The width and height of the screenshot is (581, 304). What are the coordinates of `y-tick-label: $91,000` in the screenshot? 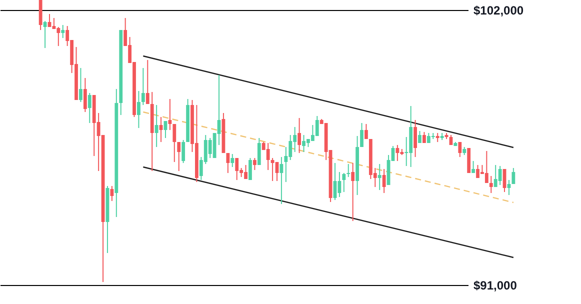 It's located at (496, 285).